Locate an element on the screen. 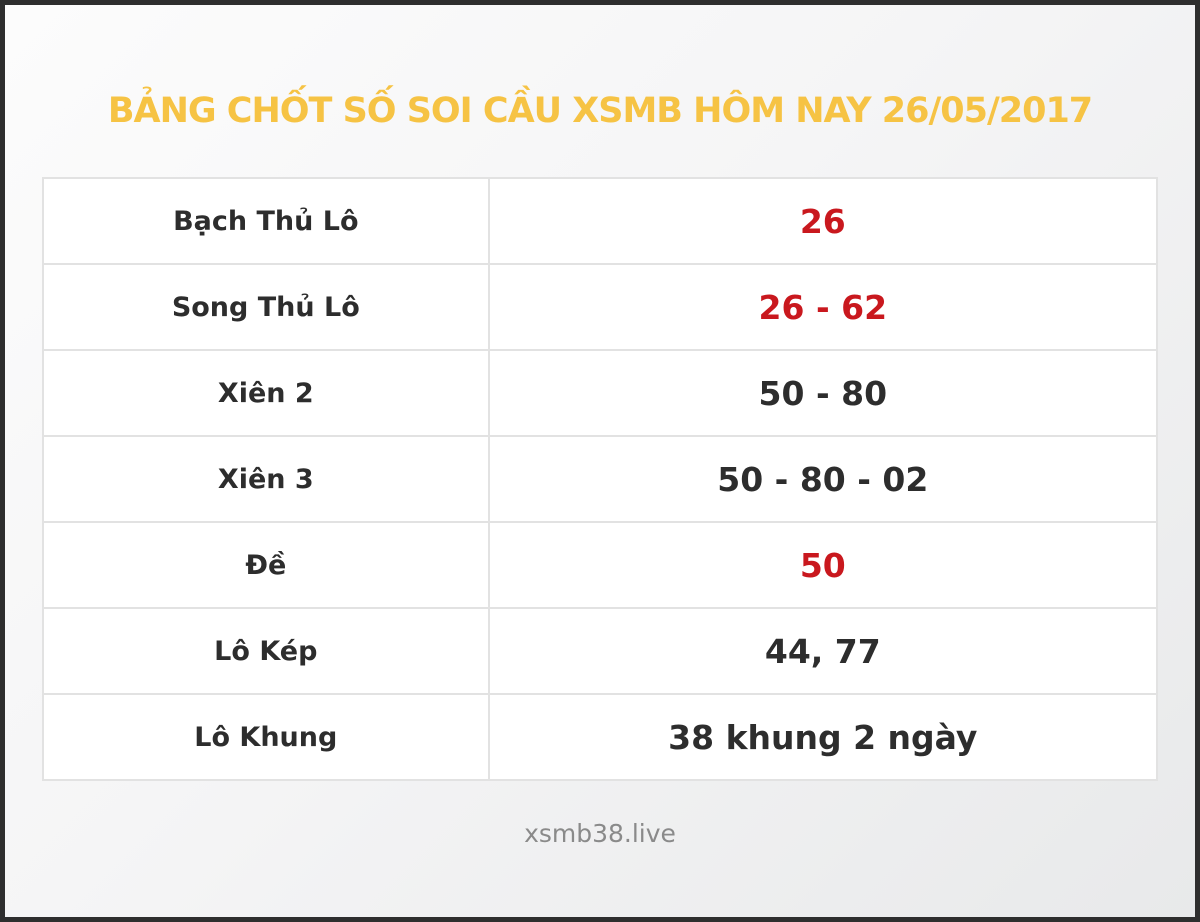  row-label: Bạch Thủ Lô is located at coordinates (266, 221).